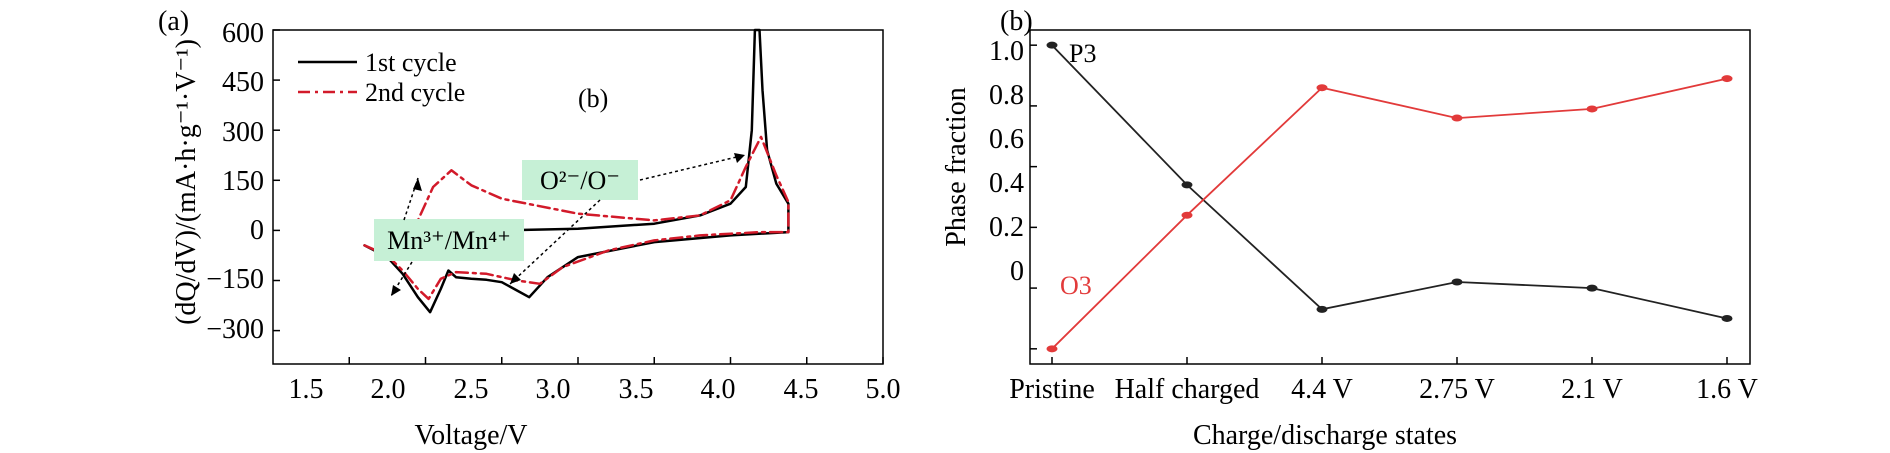  I want to click on x-axis-label-a: Voltage/V, so click(470, 435).